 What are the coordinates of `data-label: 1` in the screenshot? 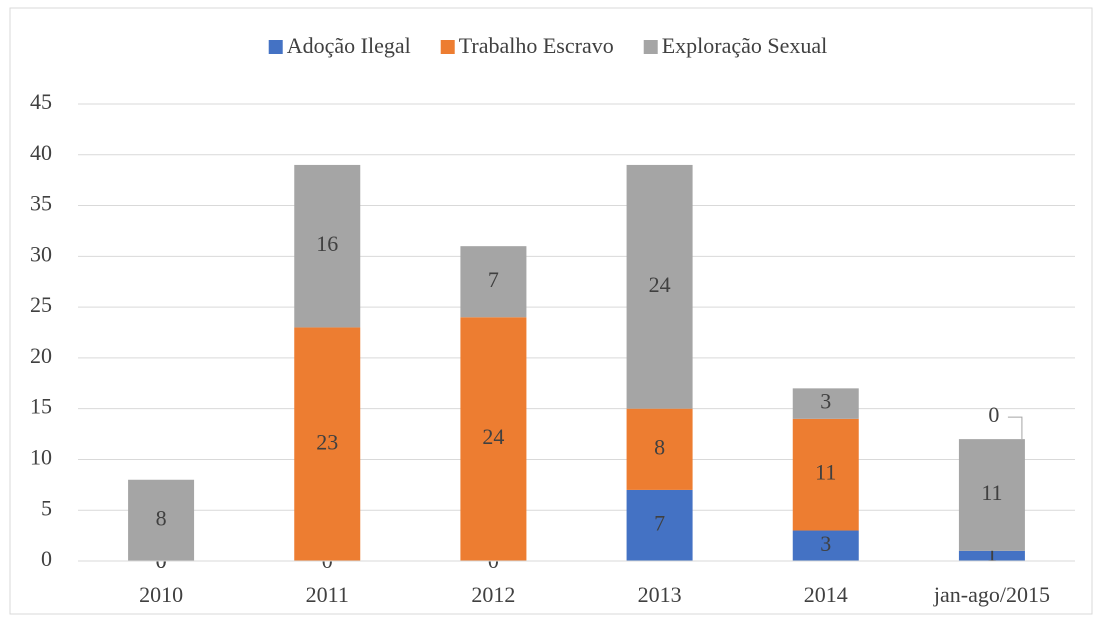 It's located at (991, 553).